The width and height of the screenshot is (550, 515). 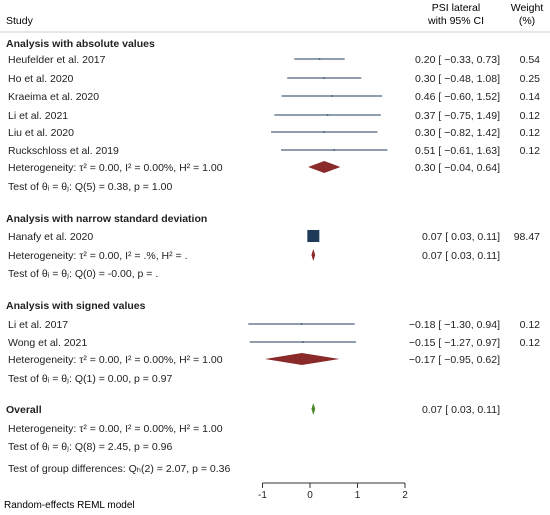 What do you see at coordinates (457, 133) in the screenshot?
I see `study-ci-value: 0.30 [ −0.82, 1.42]` at bounding box center [457, 133].